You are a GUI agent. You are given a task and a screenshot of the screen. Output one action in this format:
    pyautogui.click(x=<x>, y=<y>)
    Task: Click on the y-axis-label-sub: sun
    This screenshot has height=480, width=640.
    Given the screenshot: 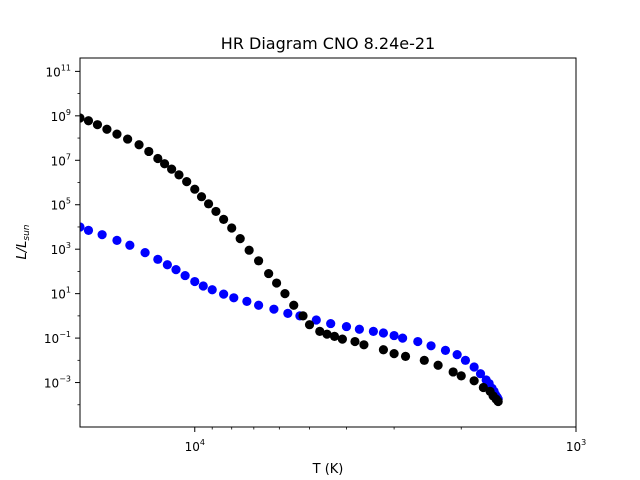 What is the action you would take?
    pyautogui.click(x=27, y=232)
    